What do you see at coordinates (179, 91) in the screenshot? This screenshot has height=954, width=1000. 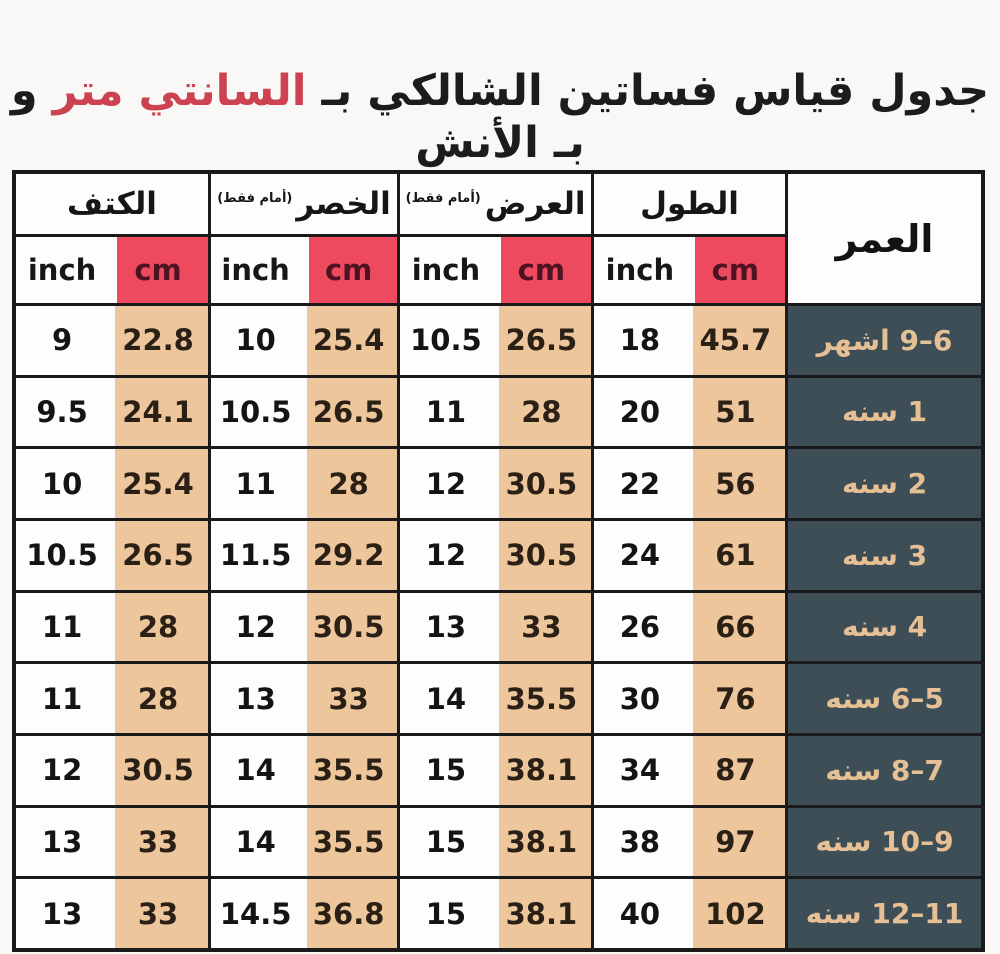 I see `title-highlight: السانتي متر` at bounding box center [179, 91].